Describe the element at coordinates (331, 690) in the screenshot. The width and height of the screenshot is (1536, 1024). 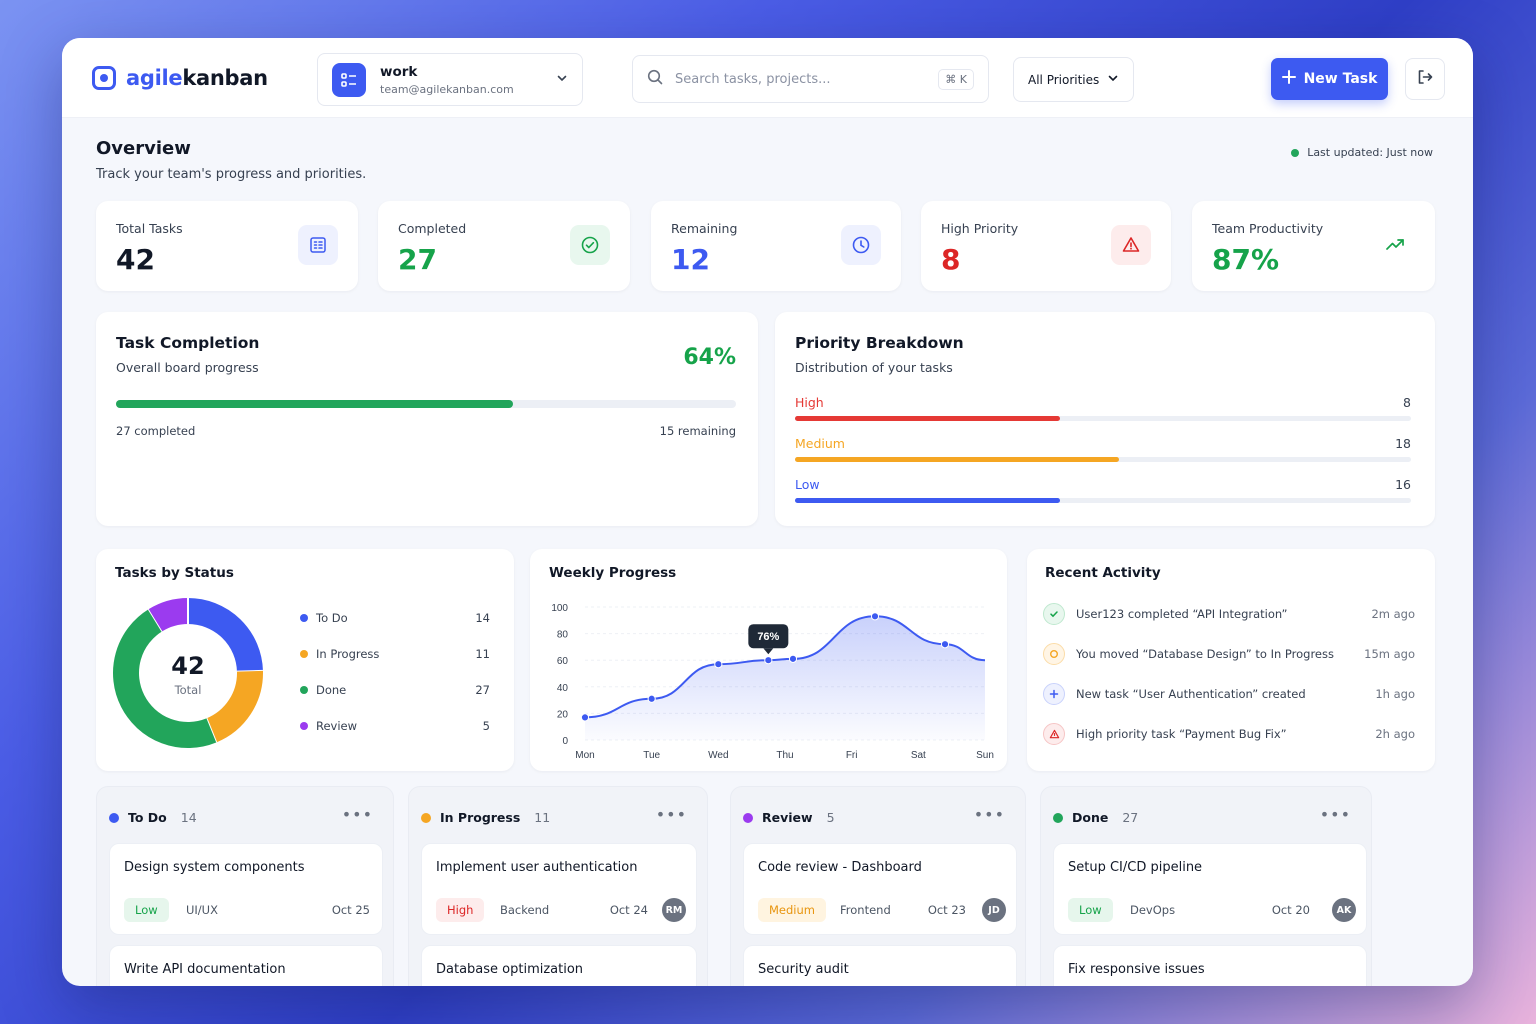
I see `legend-label: Done` at that location.